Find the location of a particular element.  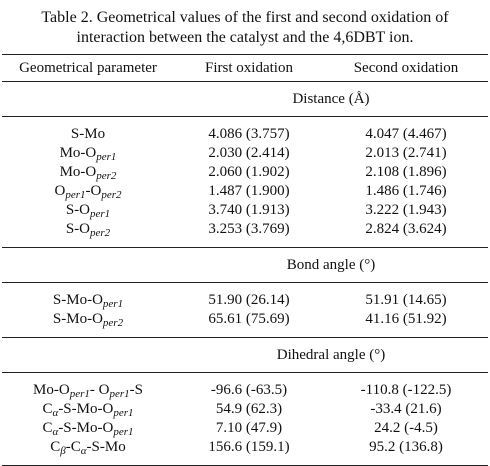

parameter-cell: Mo-Oper2 is located at coordinates (88, 172).